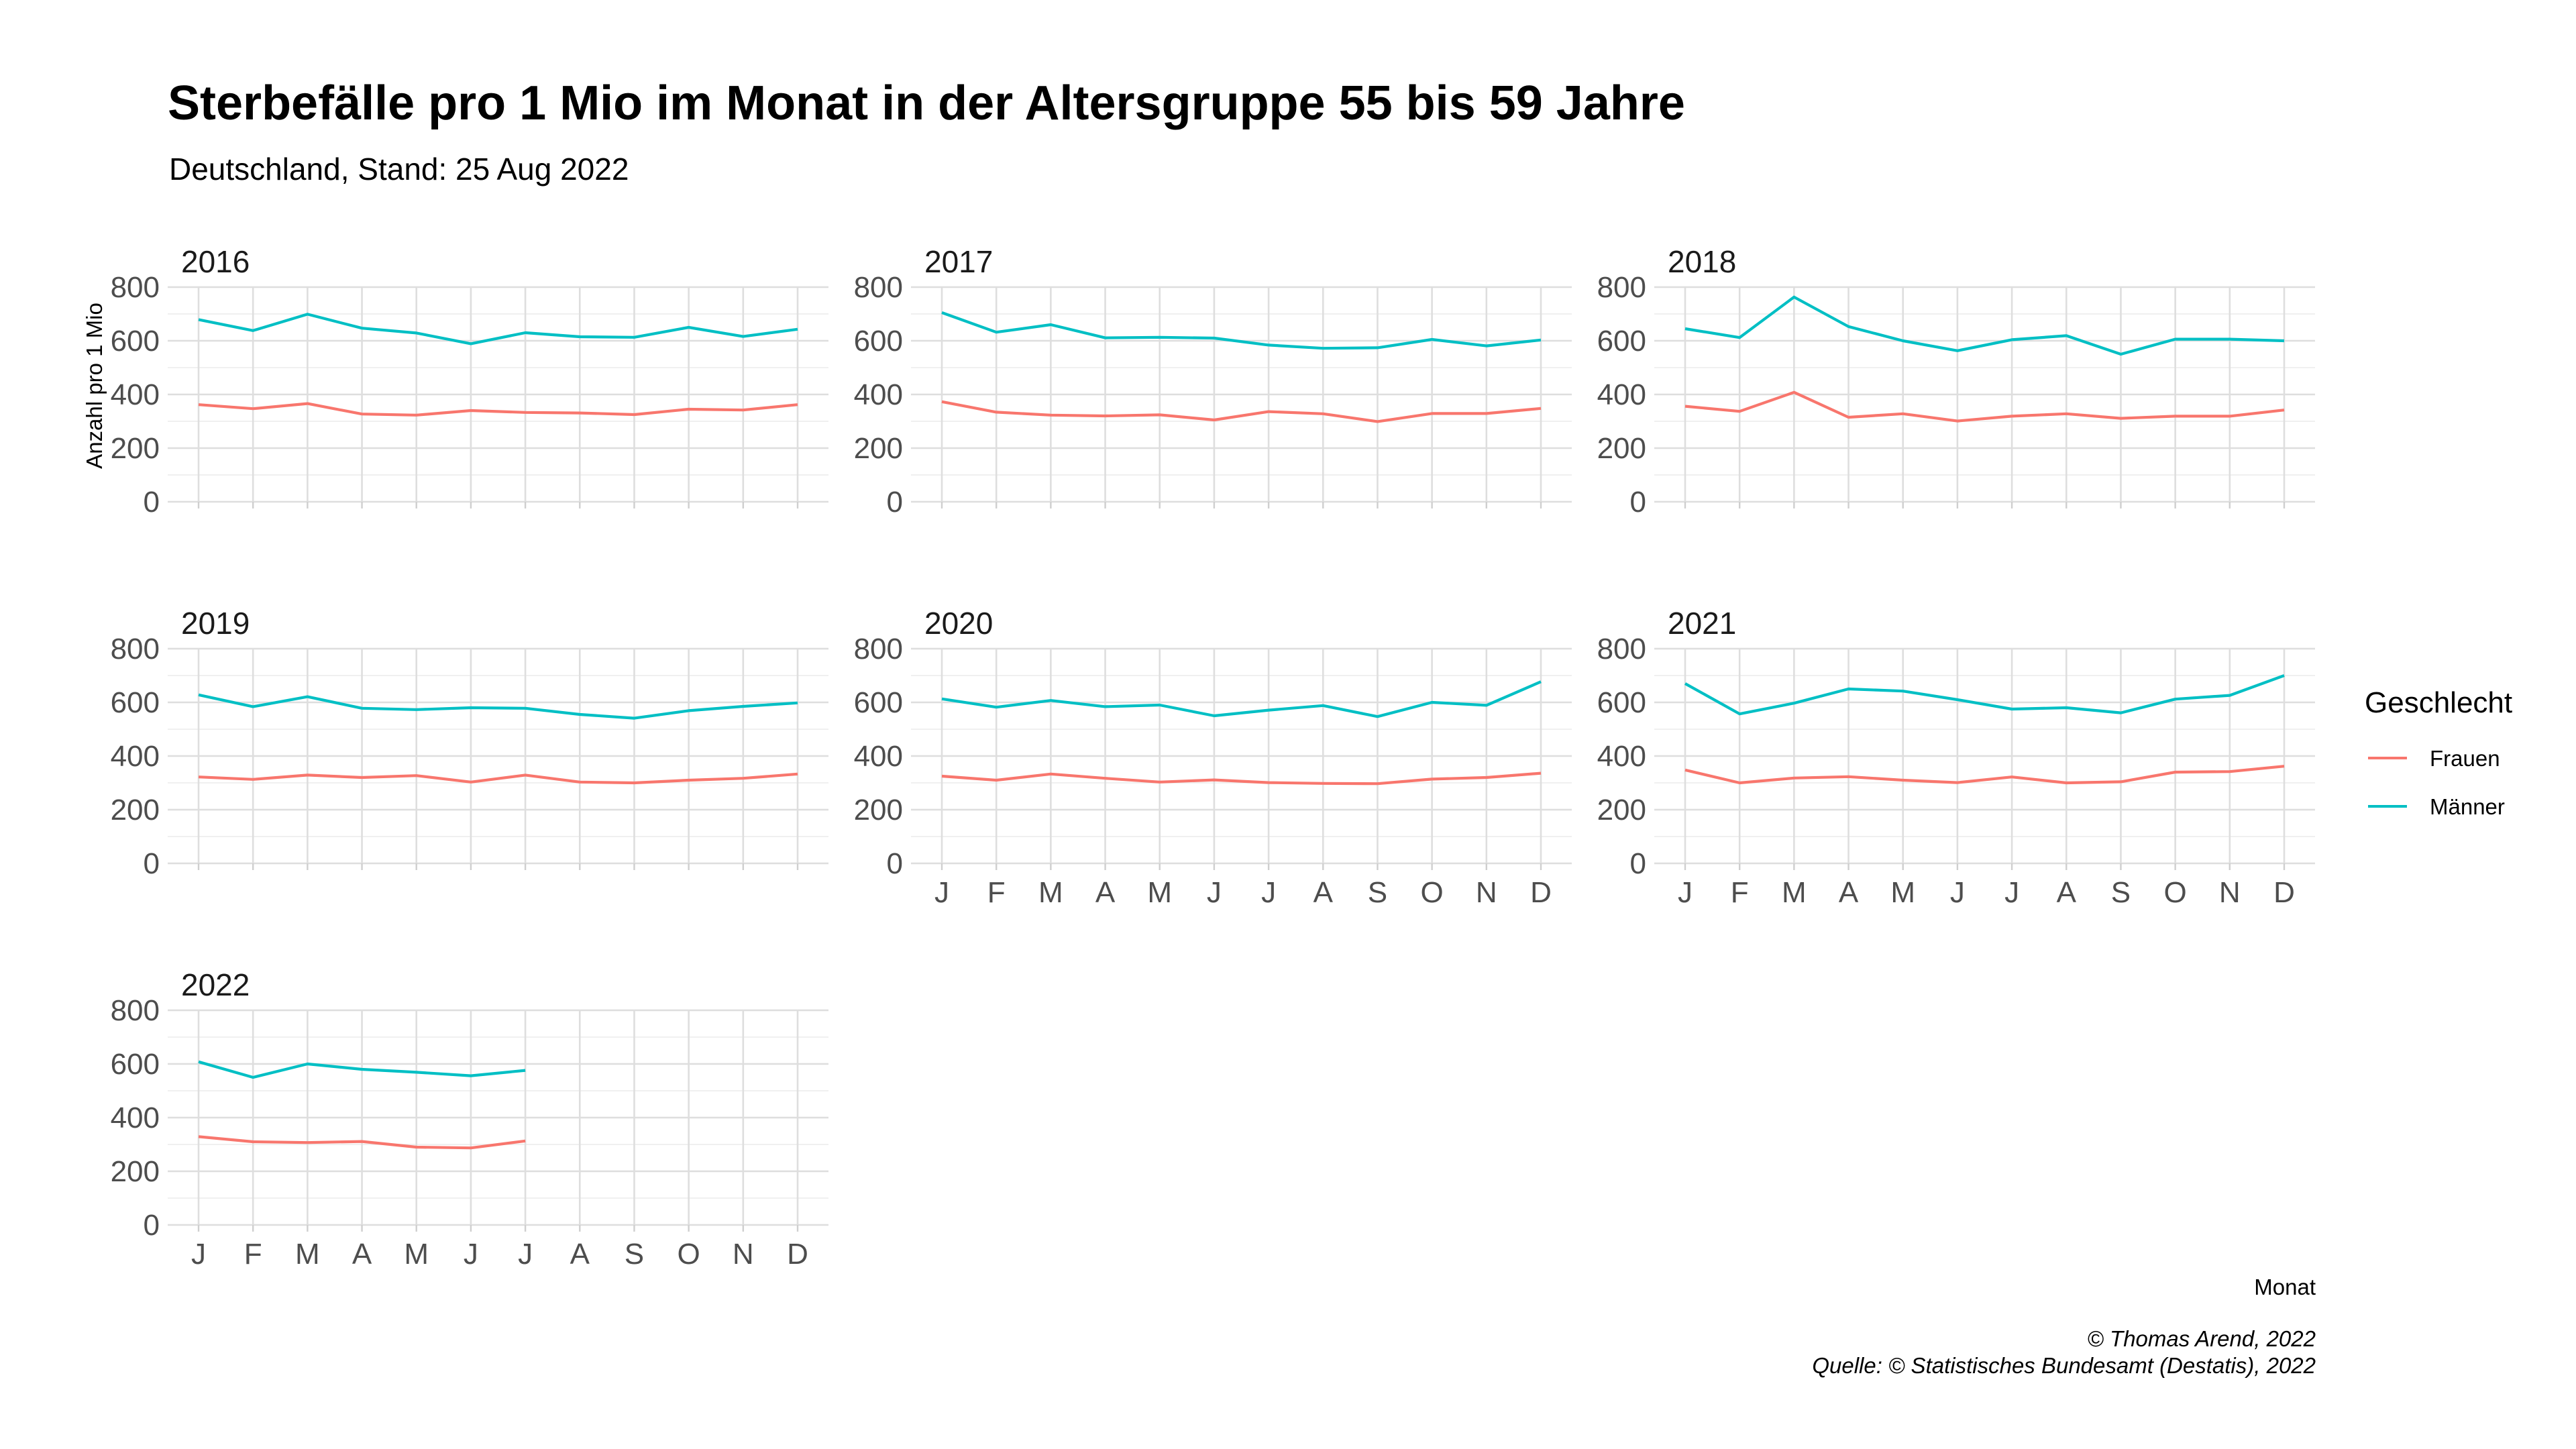 Image resolution: width=2576 pixels, height=1449 pixels. Describe the element at coordinates (743, 1254) in the screenshot. I see `x-tick-label: N` at that location.